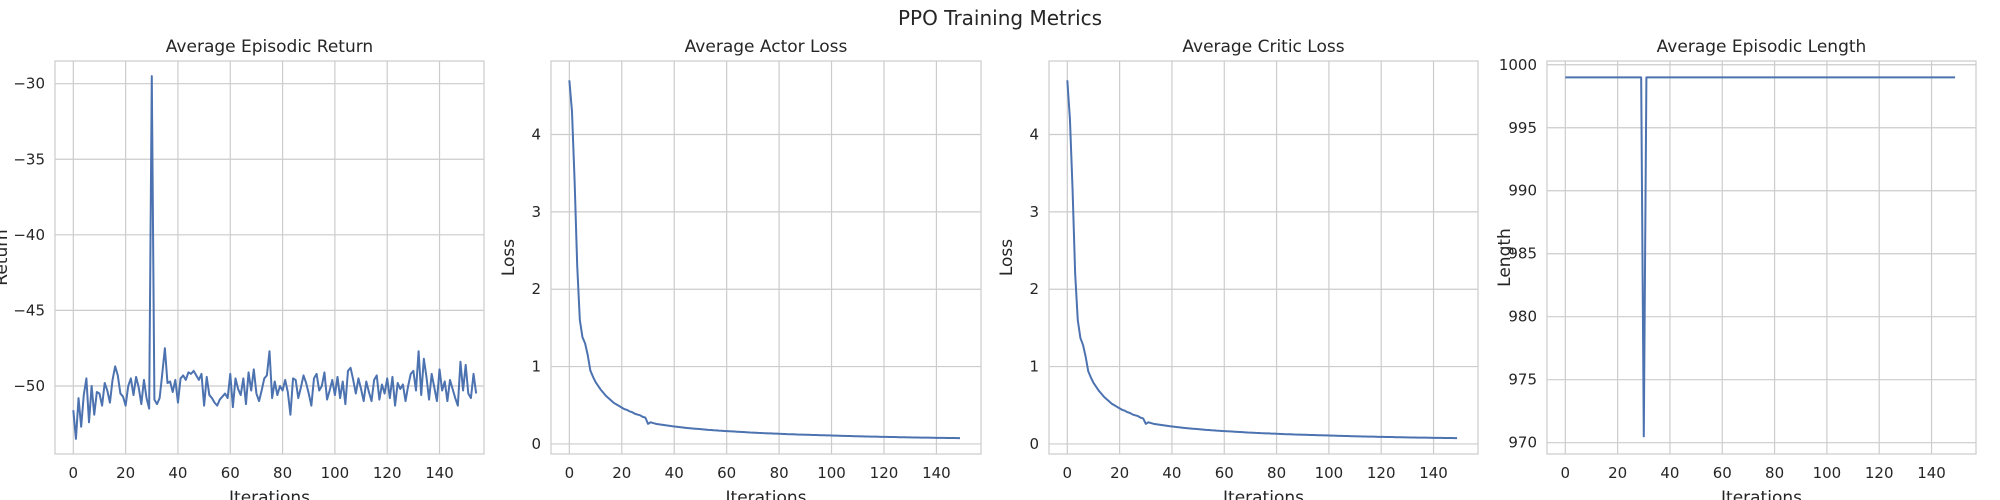  Describe the element at coordinates (1522, 128) in the screenshot. I see `y-tick-label: 995` at that location.